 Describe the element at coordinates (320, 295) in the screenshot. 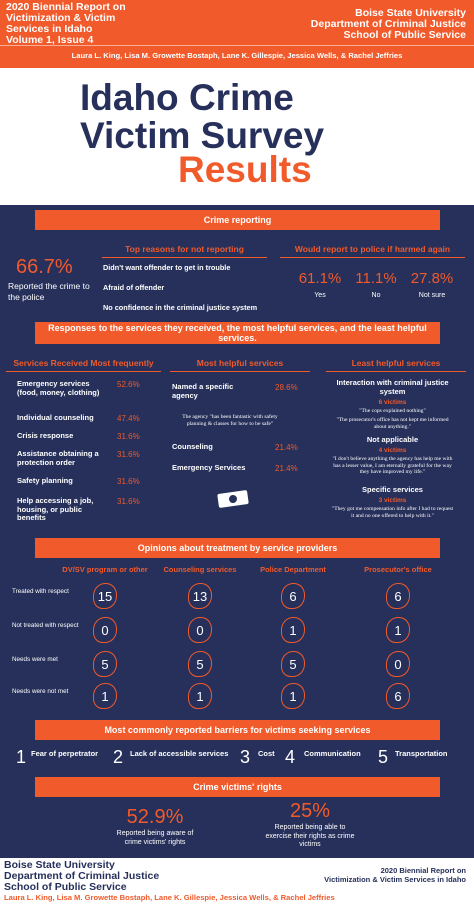

I see `stat-label: Yes` at that location.